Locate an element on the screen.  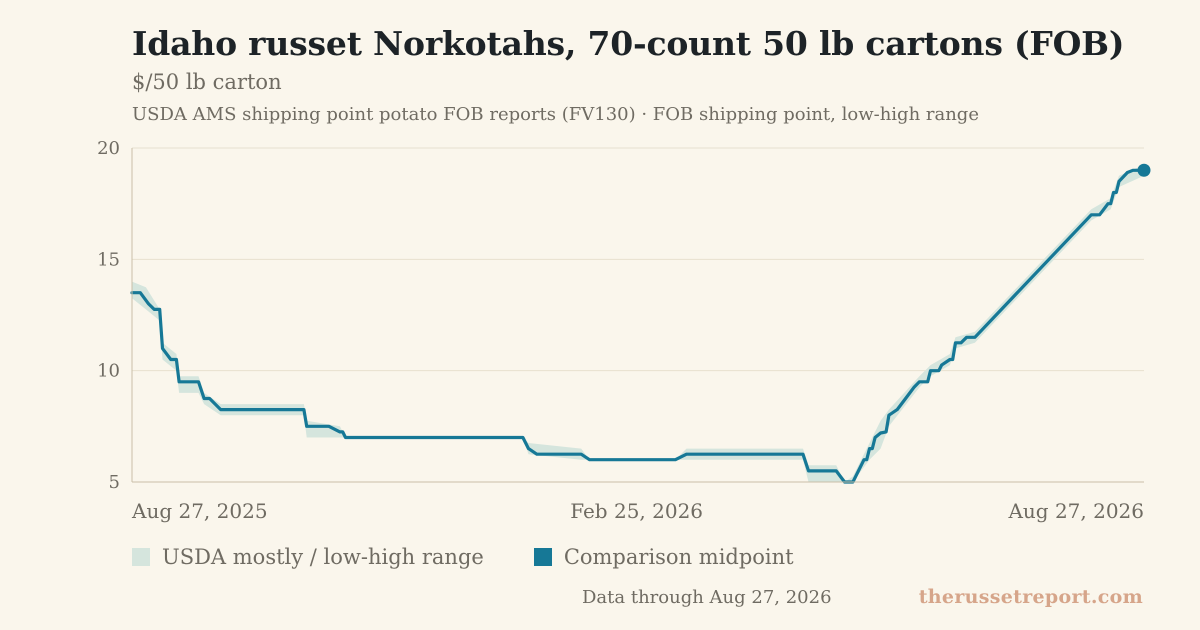
legend-swatch-midpoint is located at coordinates (542, 557).